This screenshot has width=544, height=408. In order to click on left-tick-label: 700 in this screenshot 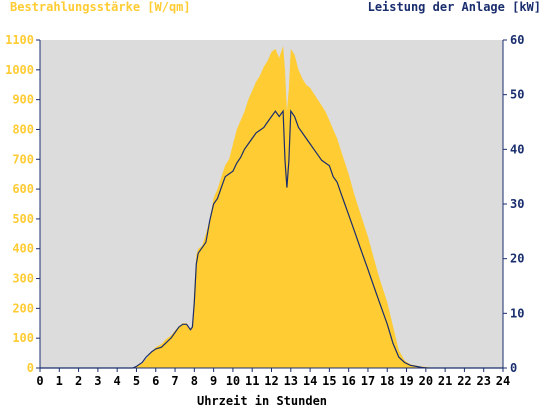, I will do `click(23, 159)`.